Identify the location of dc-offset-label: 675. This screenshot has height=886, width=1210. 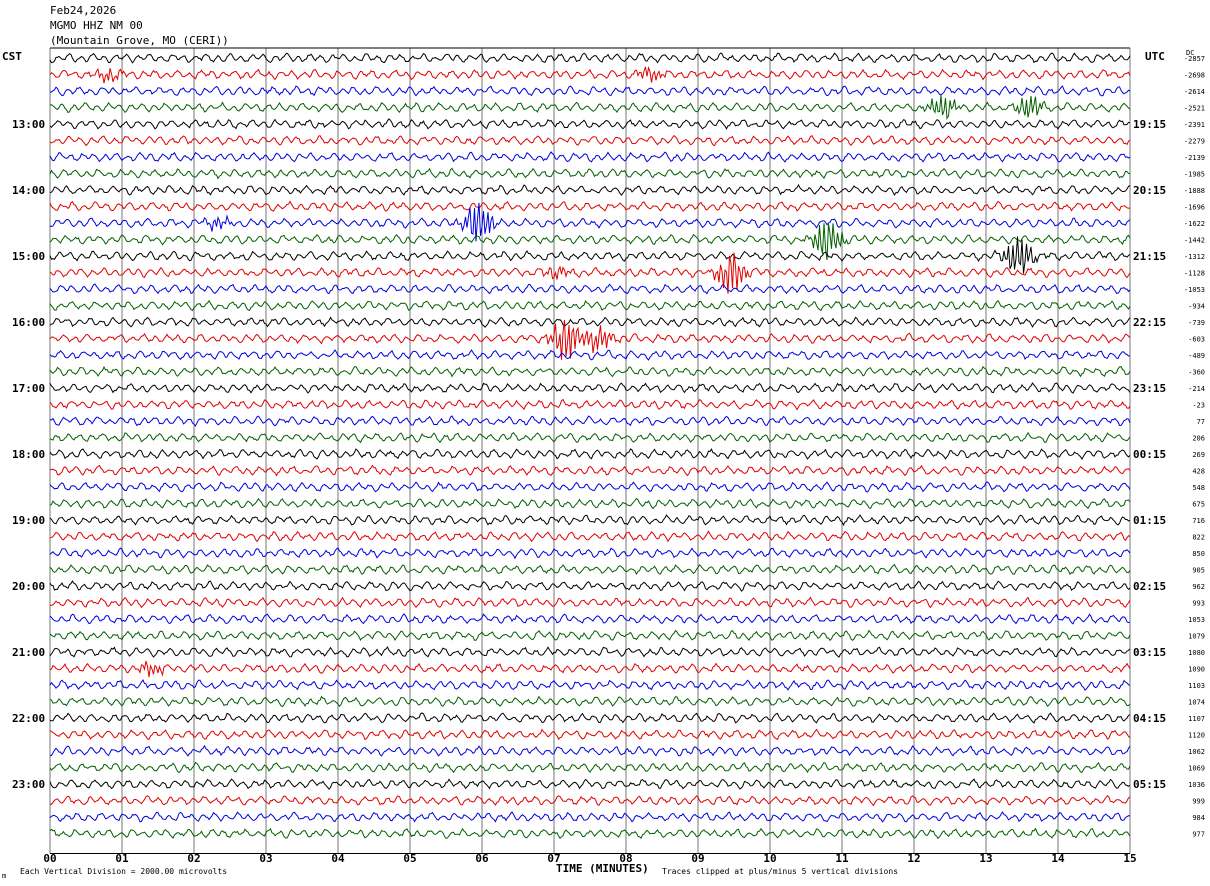
(1198, 505).